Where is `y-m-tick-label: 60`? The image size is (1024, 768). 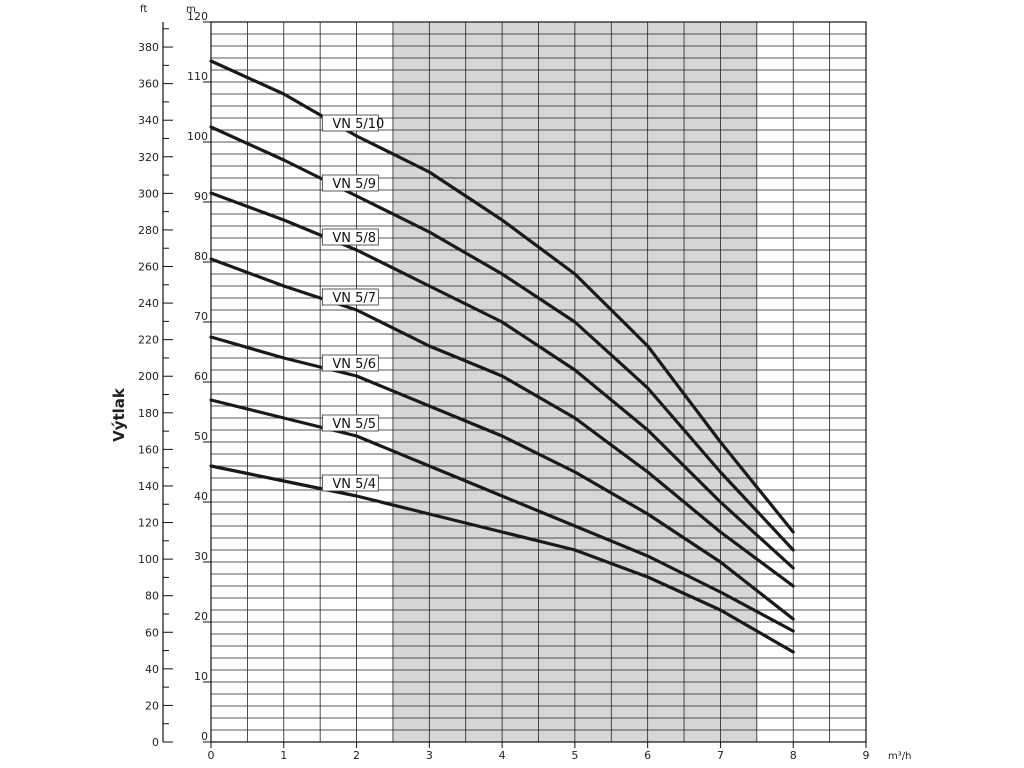 y-m-tick-label: 60 is located at coordinates (201, 376).